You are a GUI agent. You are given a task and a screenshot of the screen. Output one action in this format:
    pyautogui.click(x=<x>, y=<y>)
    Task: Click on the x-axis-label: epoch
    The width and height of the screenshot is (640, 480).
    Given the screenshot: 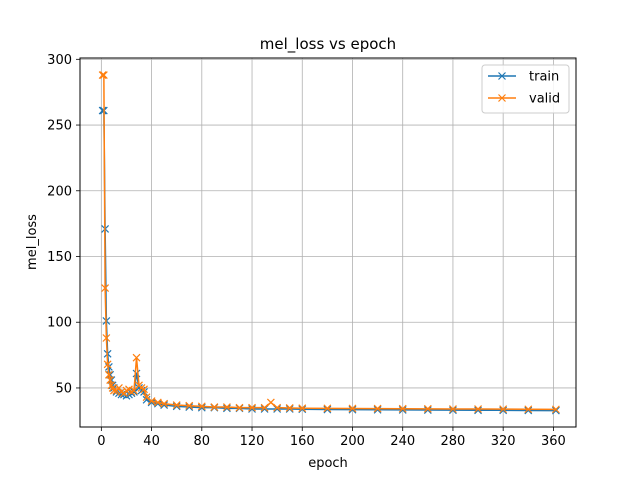 What is the action you would take?
    pyautogui.click(x=328, y=463)
    